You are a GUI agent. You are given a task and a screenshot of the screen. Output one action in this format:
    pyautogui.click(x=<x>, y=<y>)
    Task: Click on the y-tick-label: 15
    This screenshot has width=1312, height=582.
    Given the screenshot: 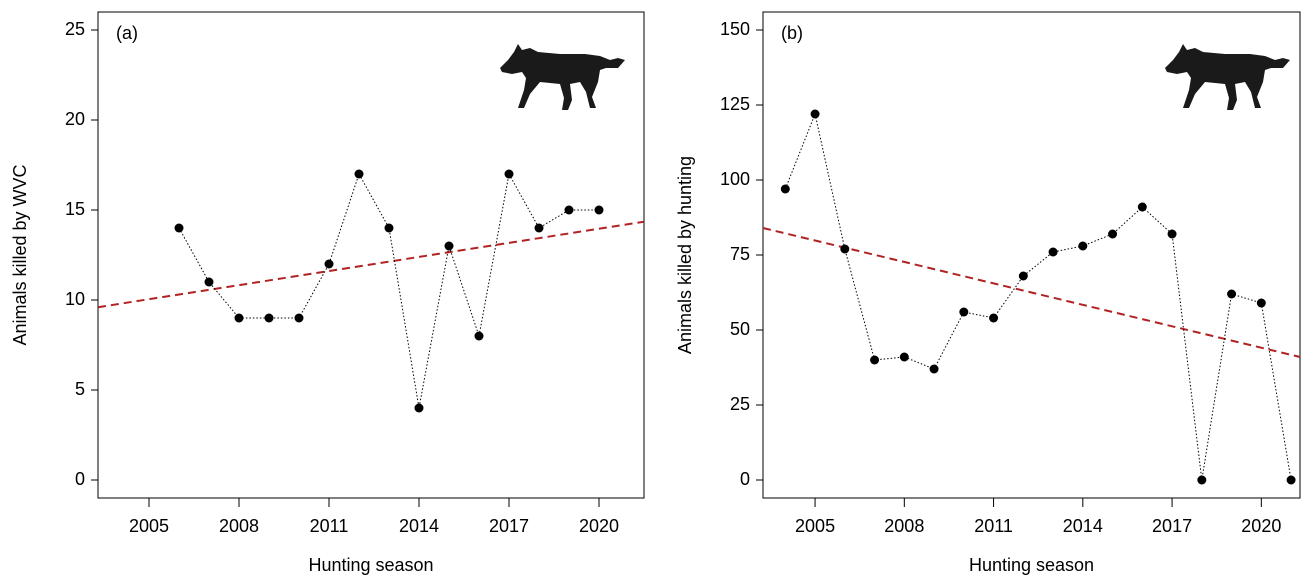 What is the action you would take?
    pyautogui.click(x=75, y=209)
    